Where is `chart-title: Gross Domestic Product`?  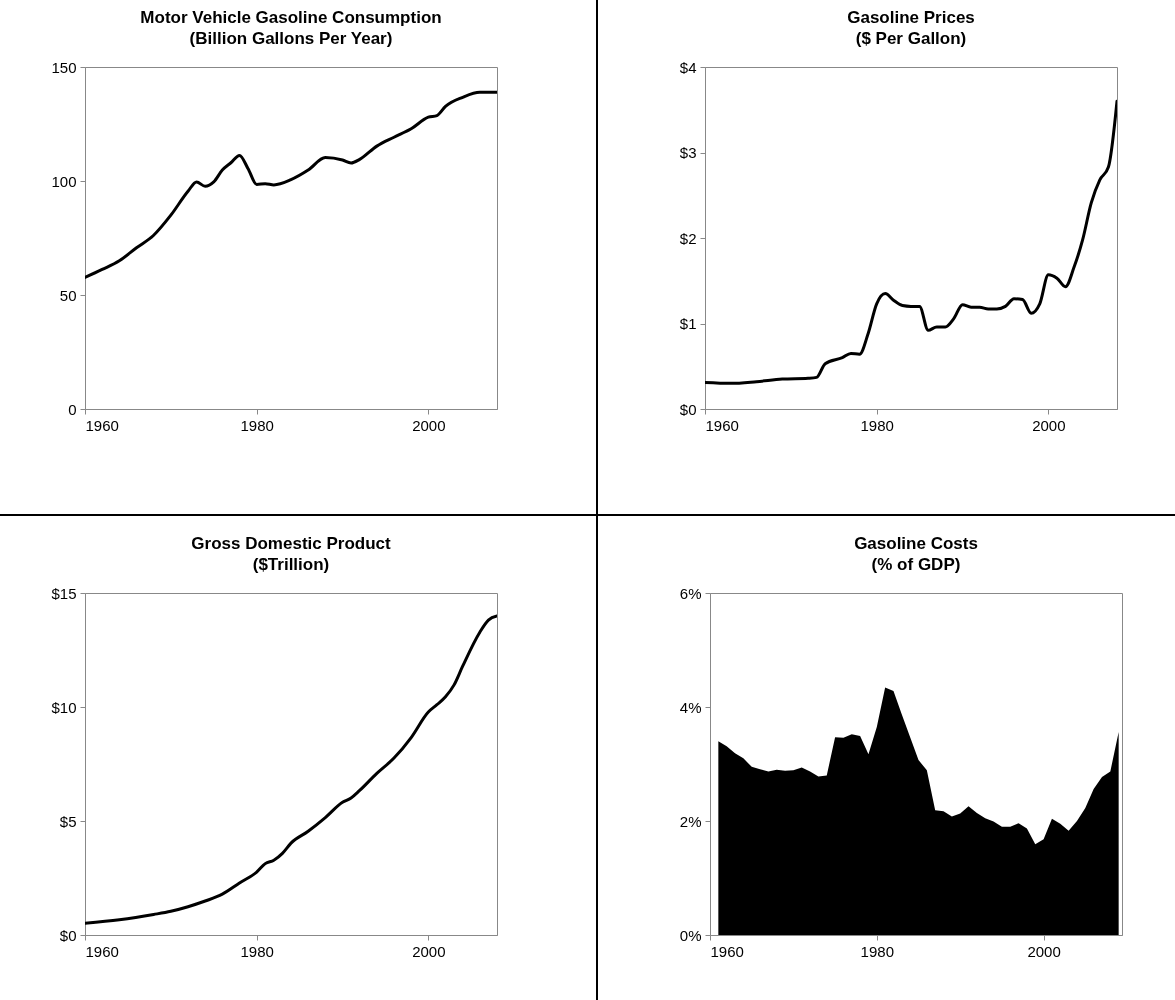 chart-title: Gross Domestic Product is located at coordinates (291, 543).